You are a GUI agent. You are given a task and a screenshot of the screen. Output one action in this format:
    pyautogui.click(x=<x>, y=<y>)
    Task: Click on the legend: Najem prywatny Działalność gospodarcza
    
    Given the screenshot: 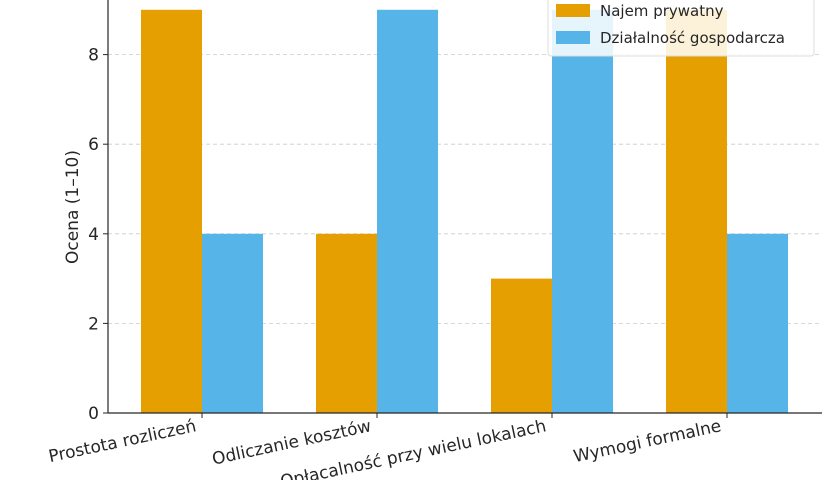 What is the action you would take?
    pyautogui.click(x=681, y=28)
    